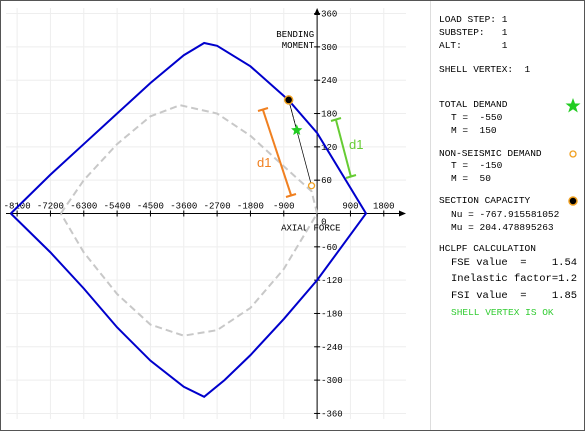 The image size is (585, 431). I want to click on x-axis-title: AXIAL FORCE, so click(310, 229).